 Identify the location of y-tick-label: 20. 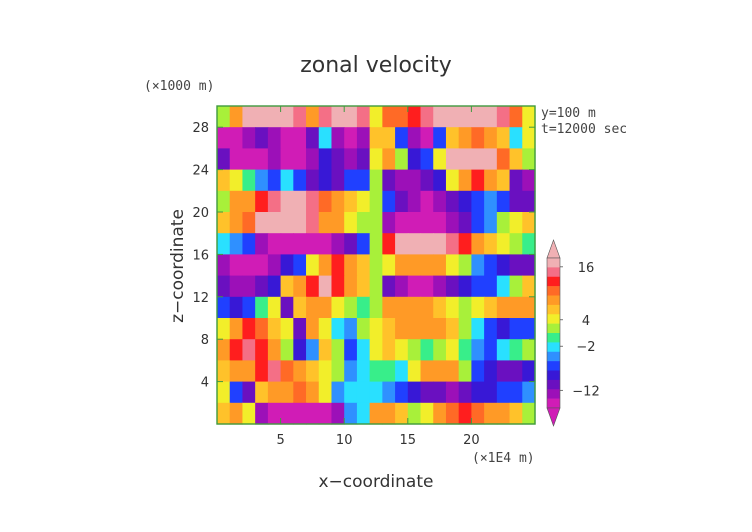
(200, 213).